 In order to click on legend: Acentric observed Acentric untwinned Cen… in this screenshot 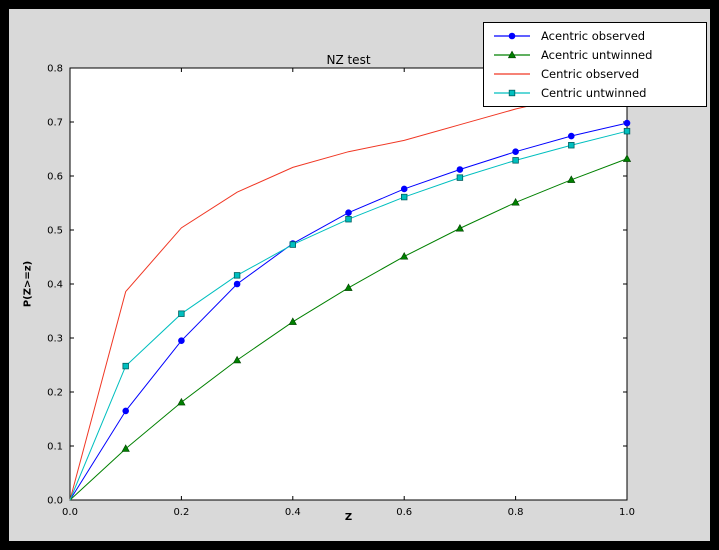, I will do `click(595, 64)`.